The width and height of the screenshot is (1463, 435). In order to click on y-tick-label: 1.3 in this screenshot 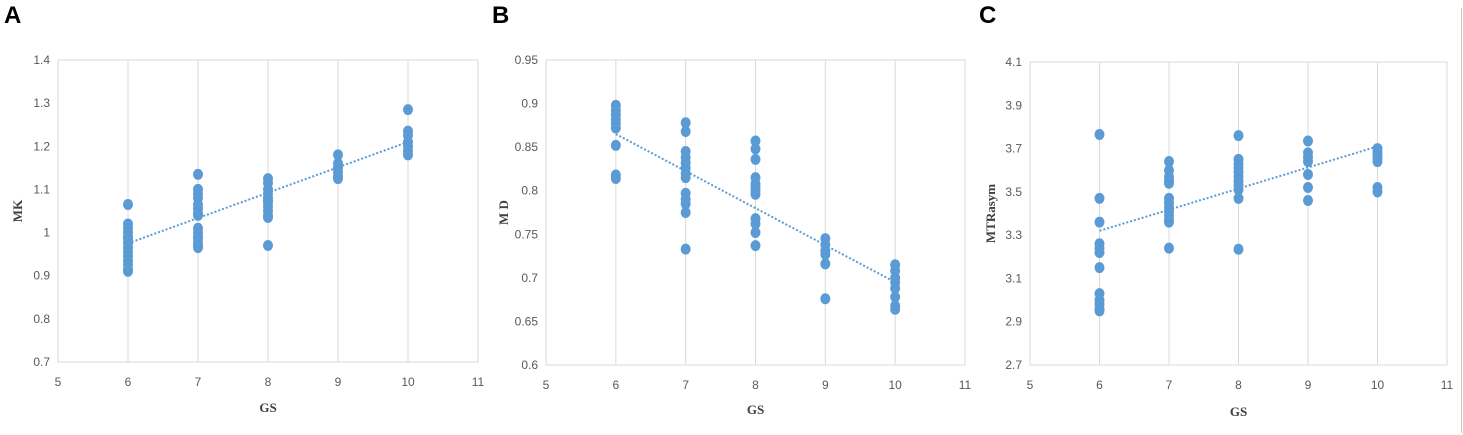, I will do `click(41, 103)`.